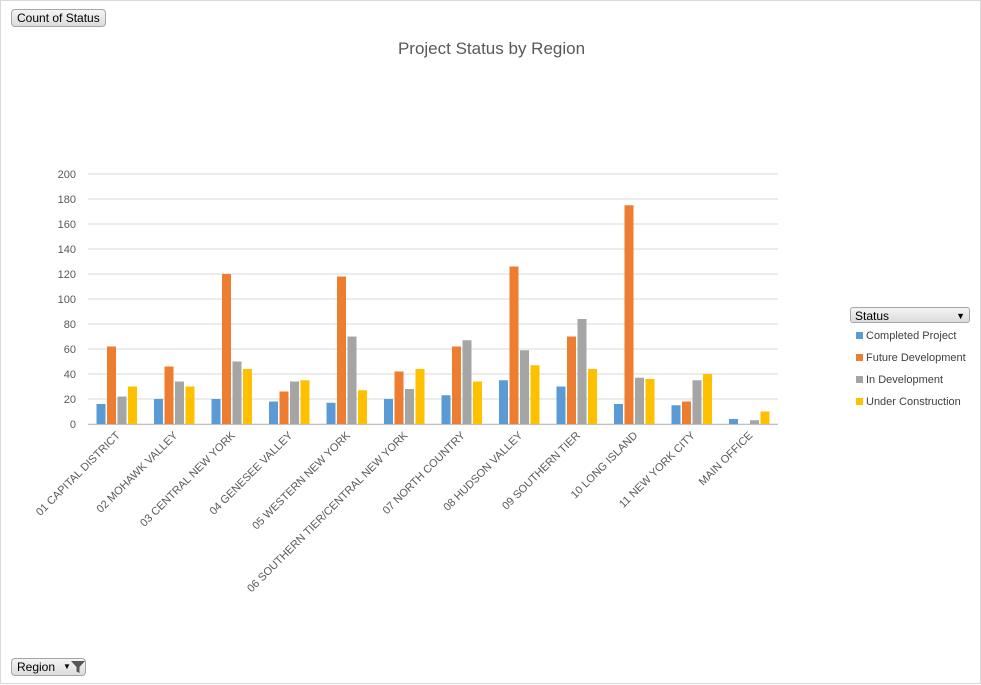 This screenshot has height=685, width=981. What do you see at coordinates (67, 250) in the screenshot?
I see `y-tick-label: 140` at bounding box center [67, 250].